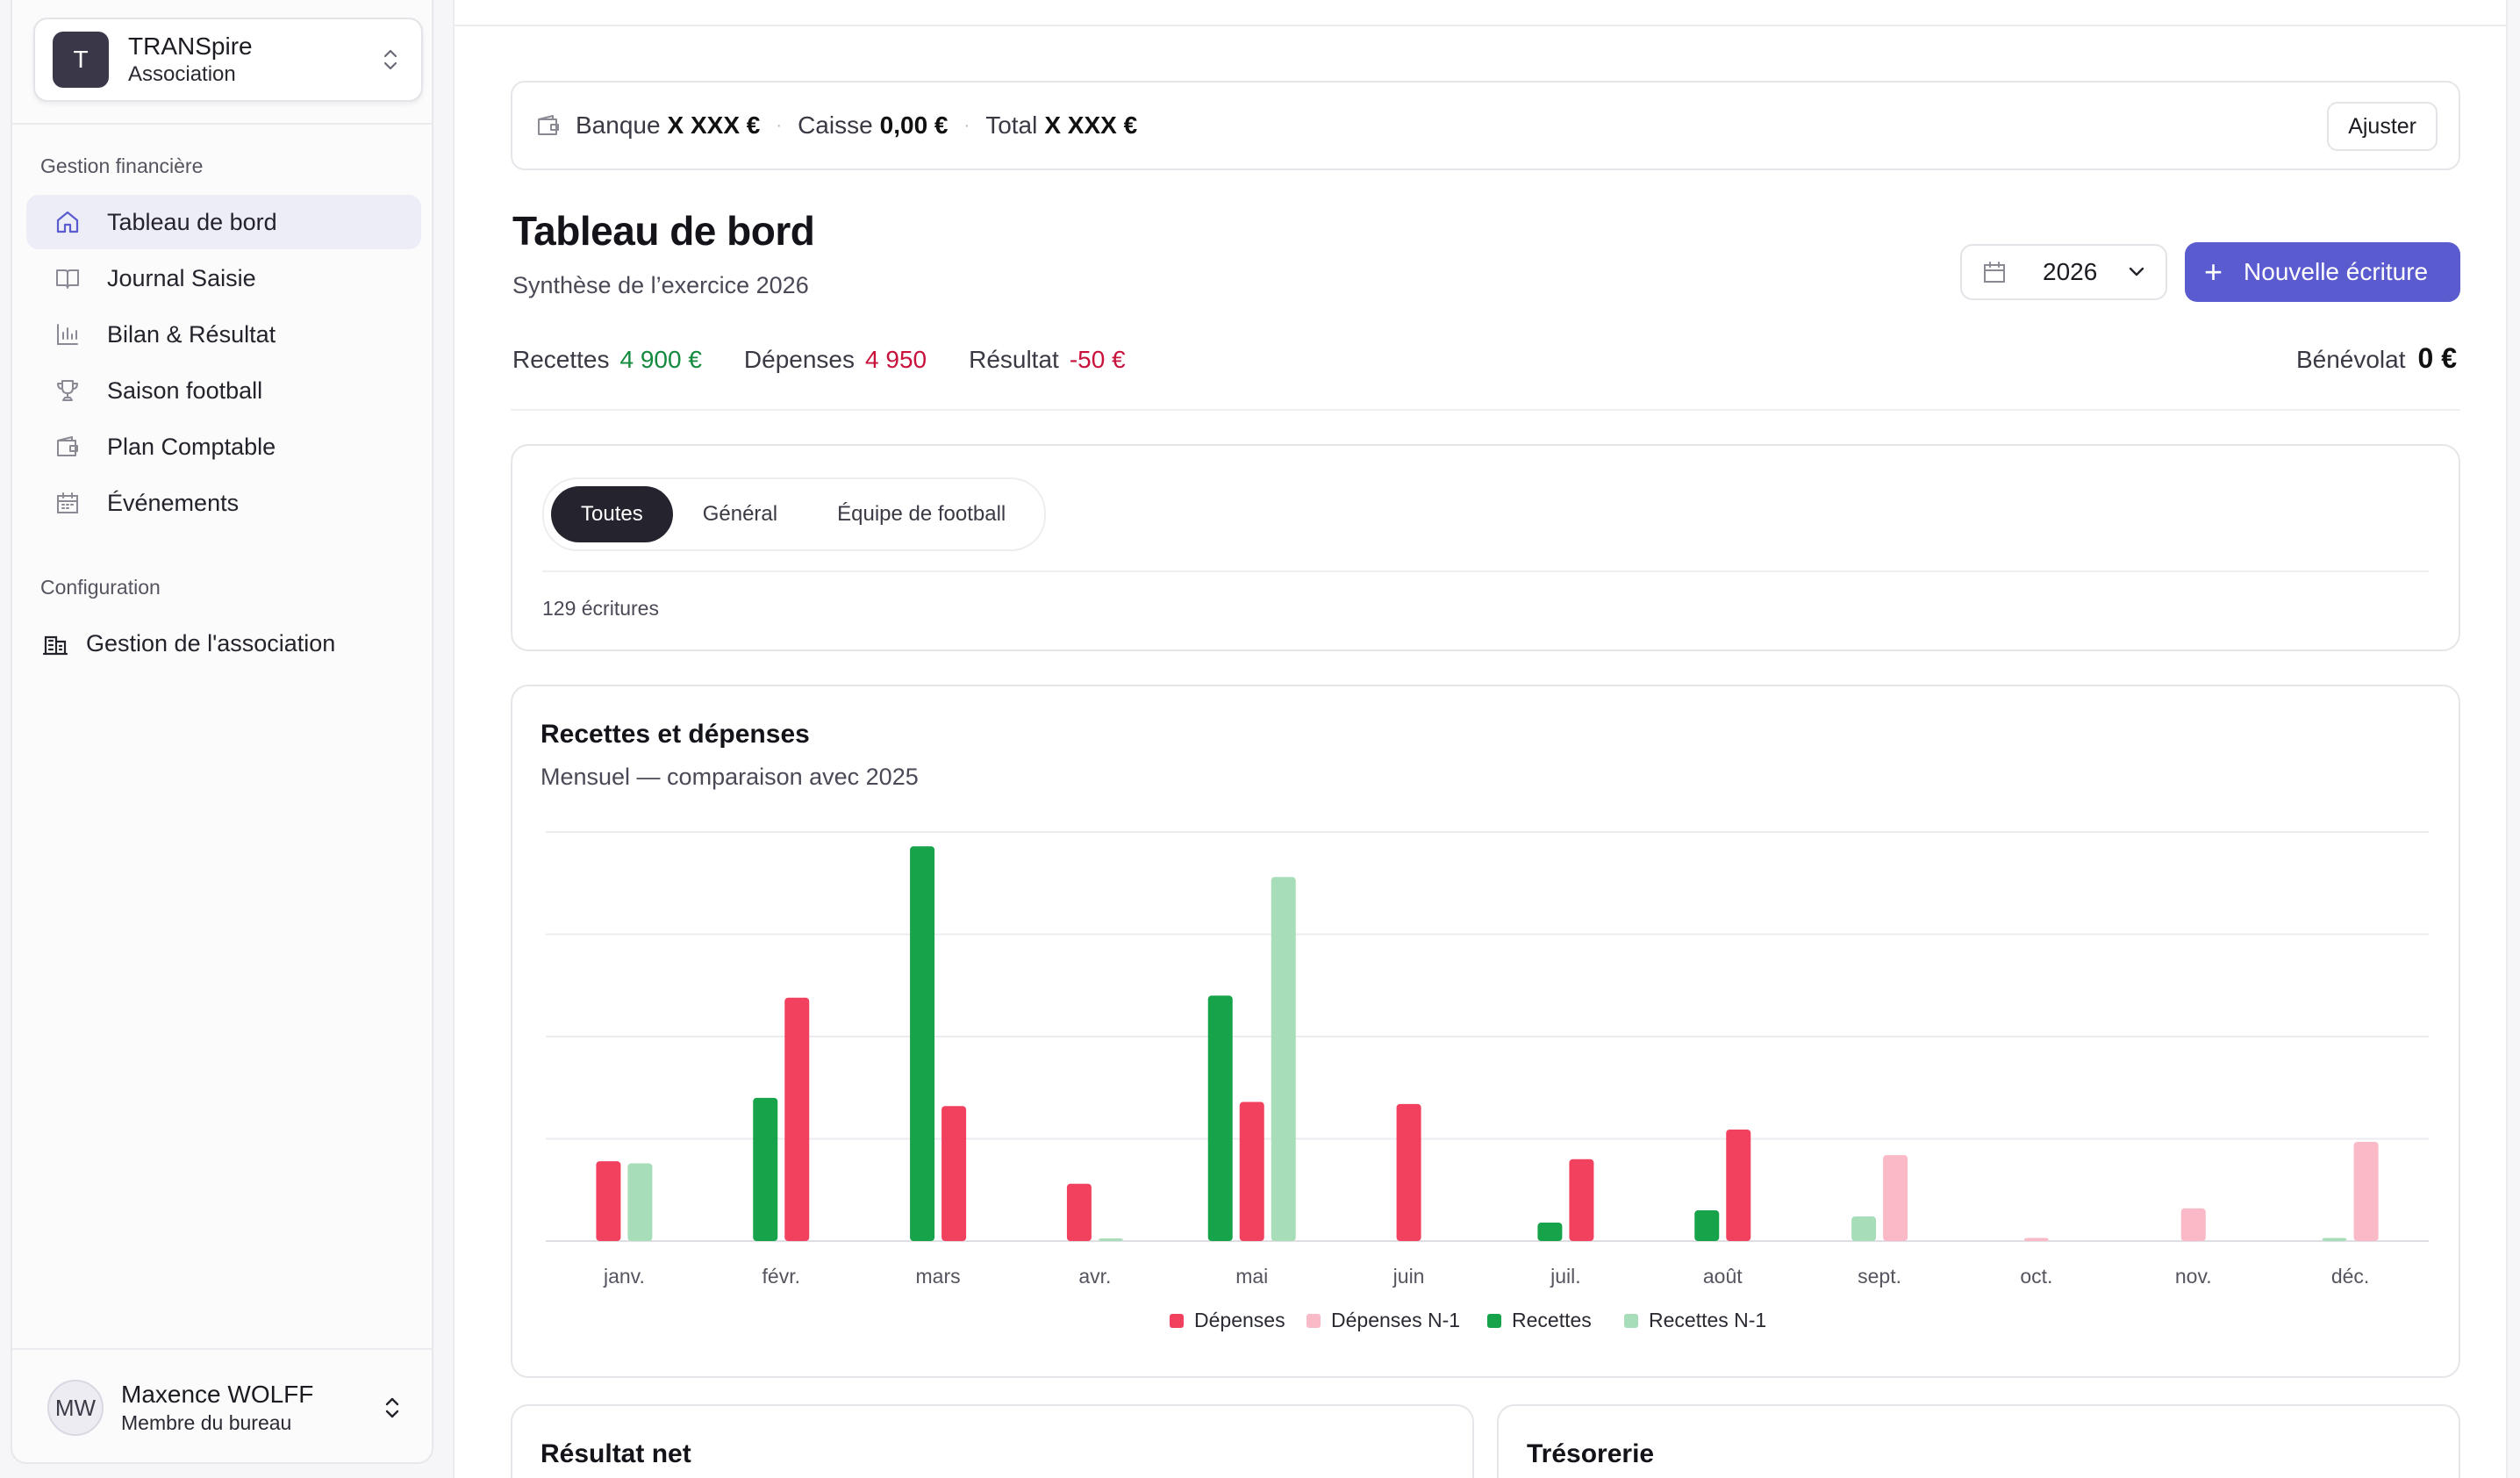 Image resolution: width=2520 pixels, height=1478 pixels. I want to click on total-value: X XXX €, so click(1091, 125).